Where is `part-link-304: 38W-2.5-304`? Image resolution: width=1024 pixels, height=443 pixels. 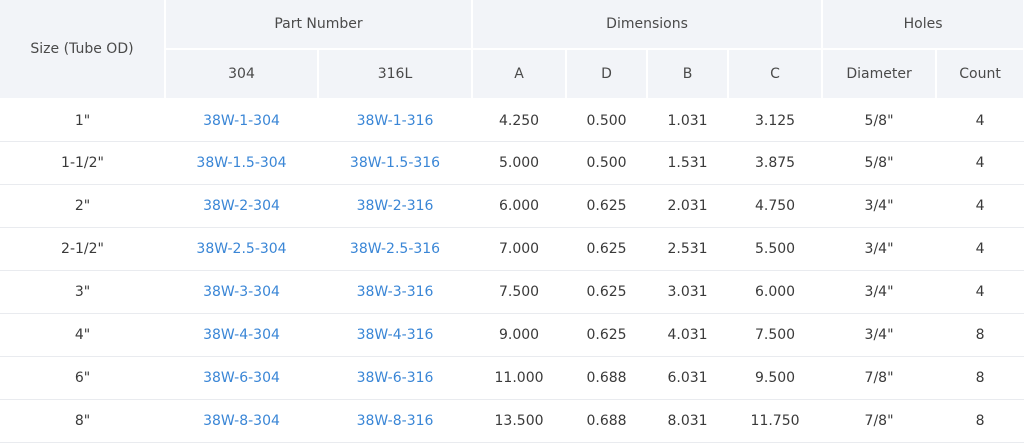
part-link-304: 38W-2.5-304 is located at coordinates (241, 249).